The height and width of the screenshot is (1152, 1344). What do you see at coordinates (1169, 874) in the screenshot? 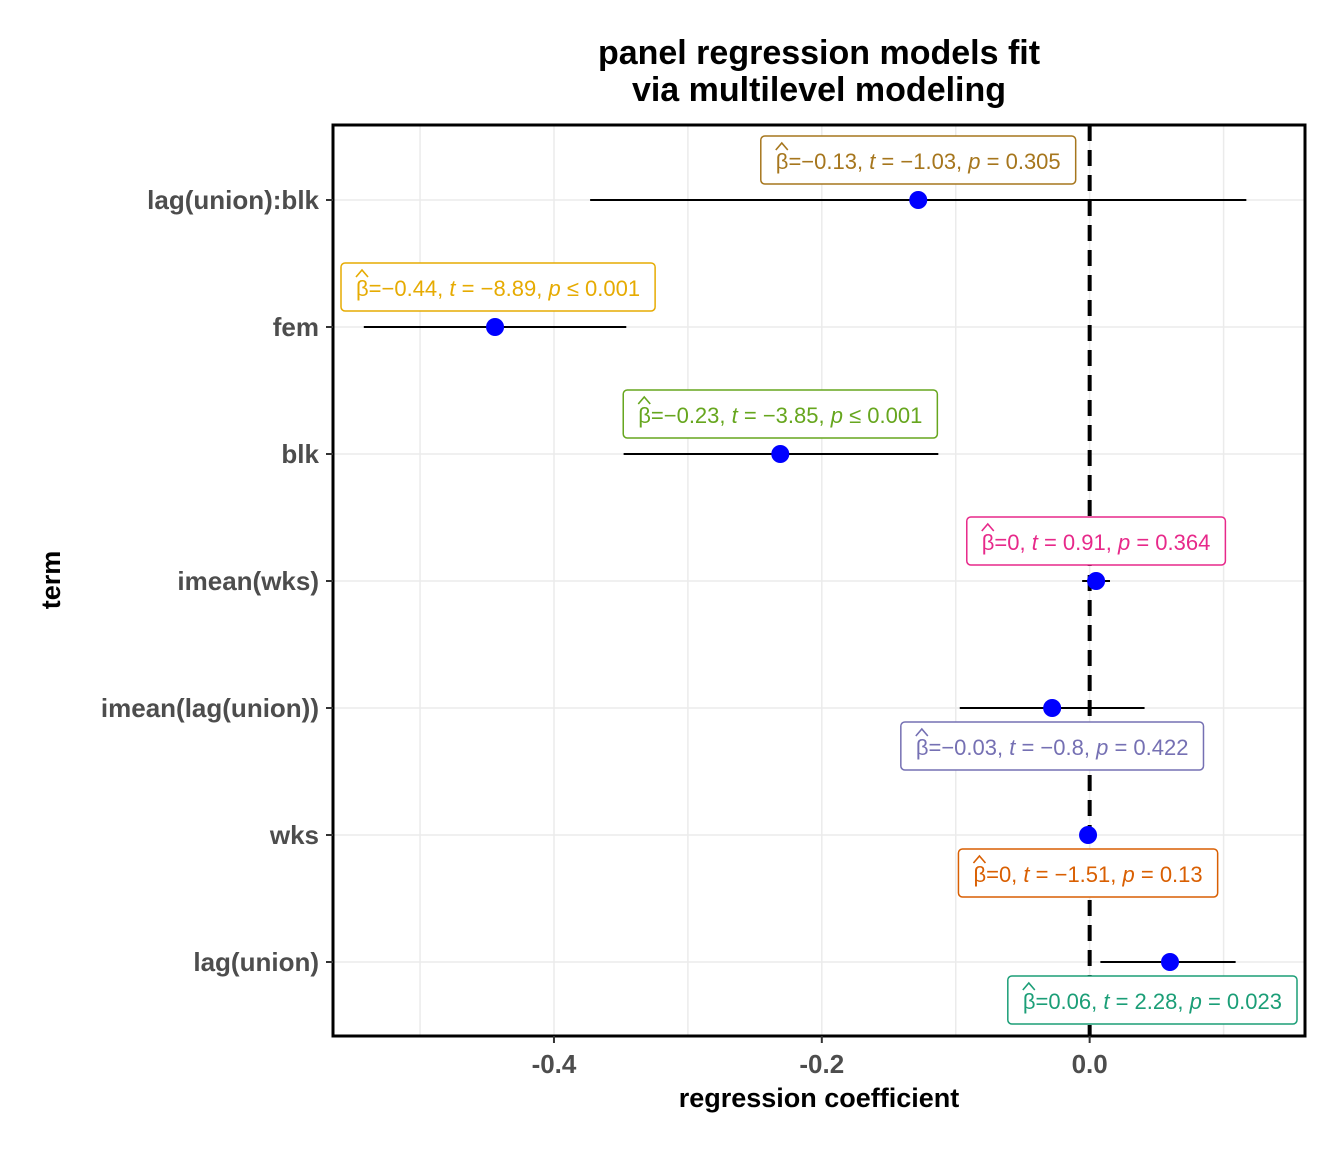
I see `p-value: = 0.13` at bounding box center [1169, 874].